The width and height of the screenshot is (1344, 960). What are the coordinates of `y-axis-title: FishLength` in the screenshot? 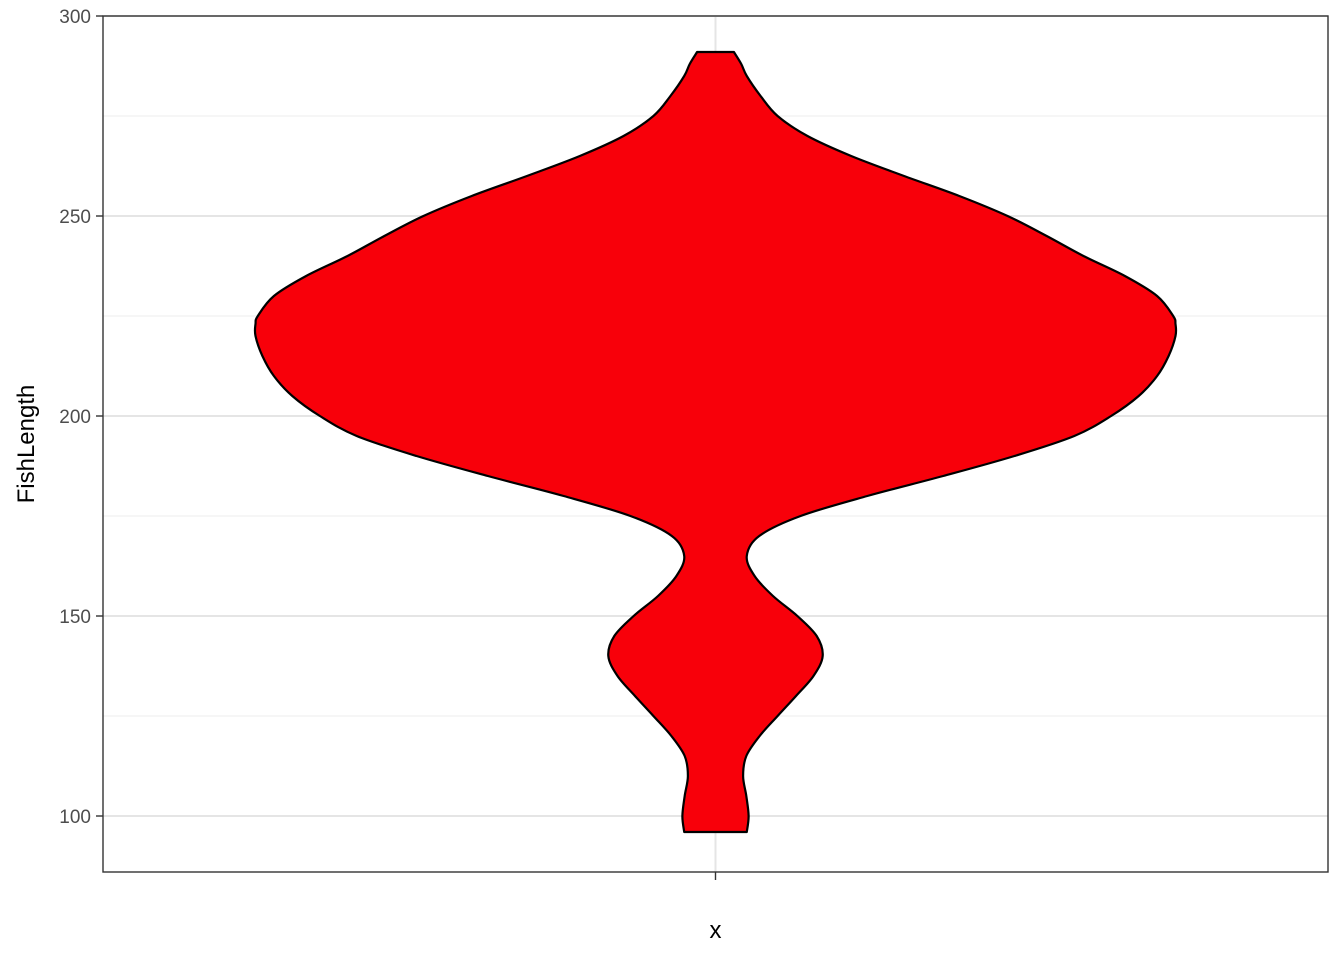 It's located at (26, 444).